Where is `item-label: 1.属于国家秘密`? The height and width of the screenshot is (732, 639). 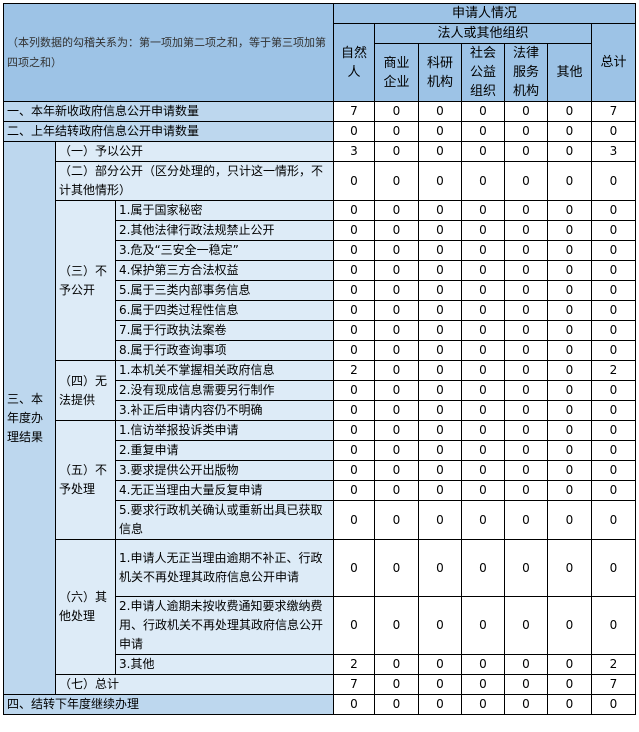 item-label: 1.属于国家秘密 is located at coordinates (224, 210).